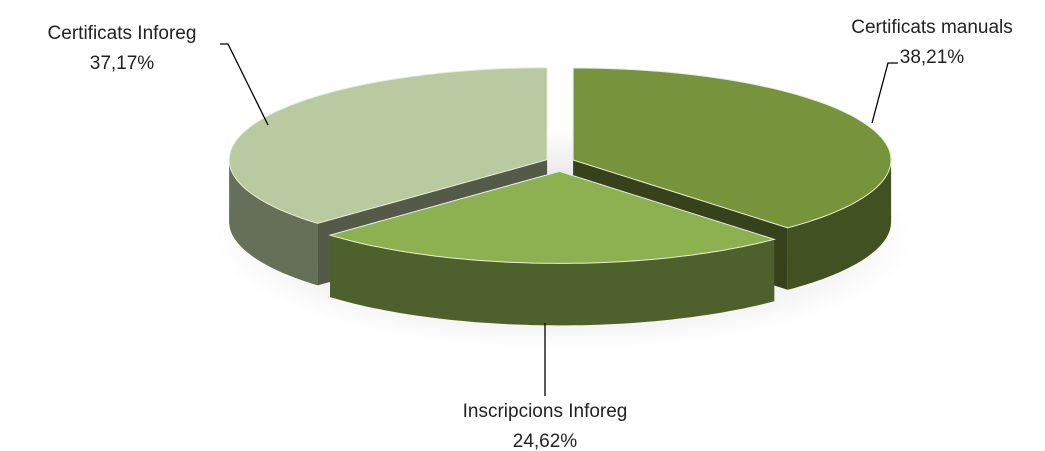 This screenshot has height=451, width=1045. I want to click on data-label-name: Certificats Inforeg, so click(122, 33).